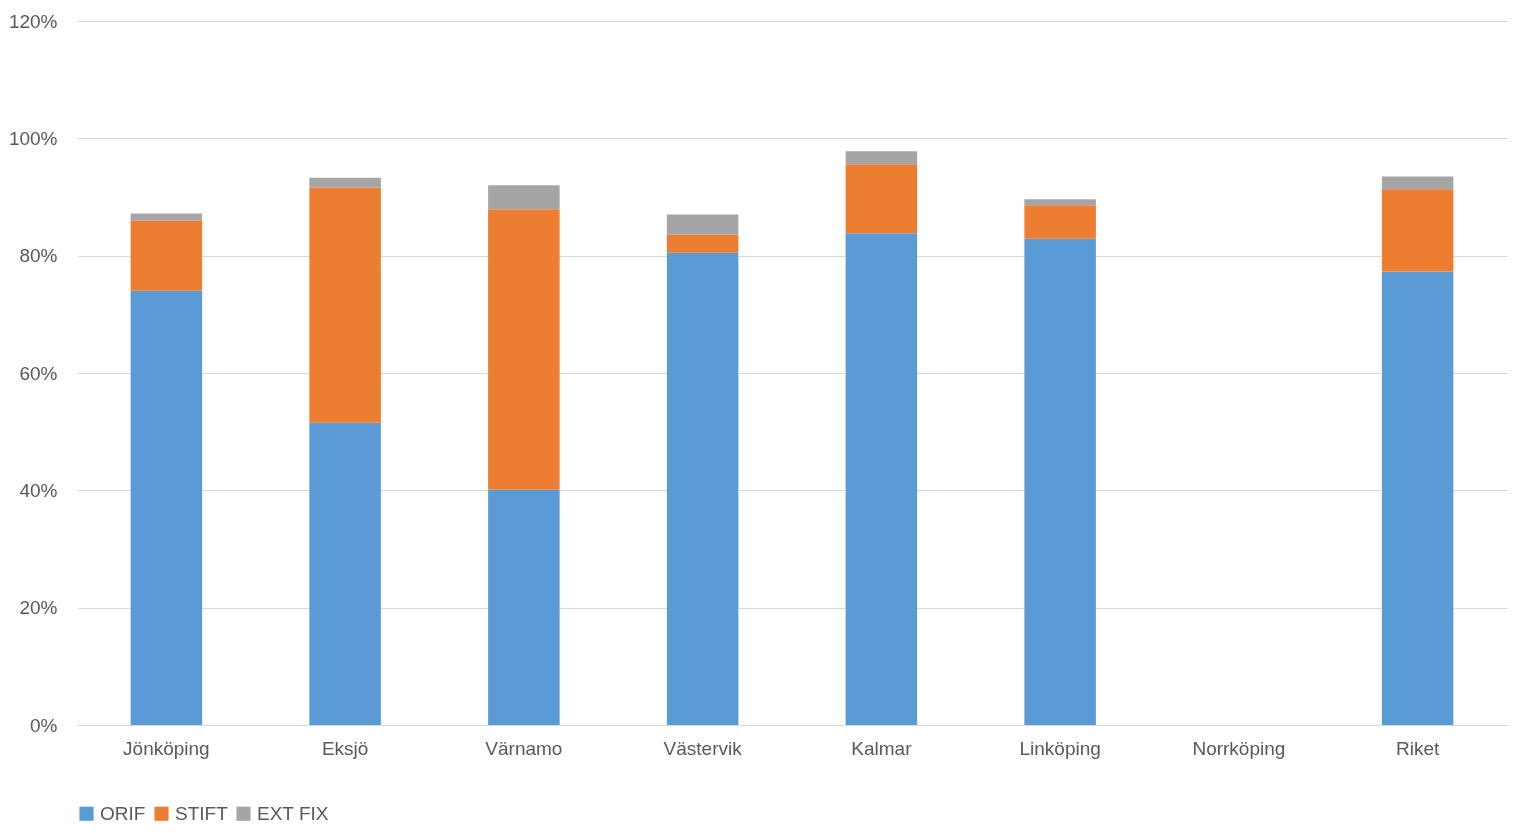 The width and height of the screenshot is (1522, 833). Describe the element at coordinates (33, 138) in the screenshot. I see `y-tick-label: 100%` at that location.